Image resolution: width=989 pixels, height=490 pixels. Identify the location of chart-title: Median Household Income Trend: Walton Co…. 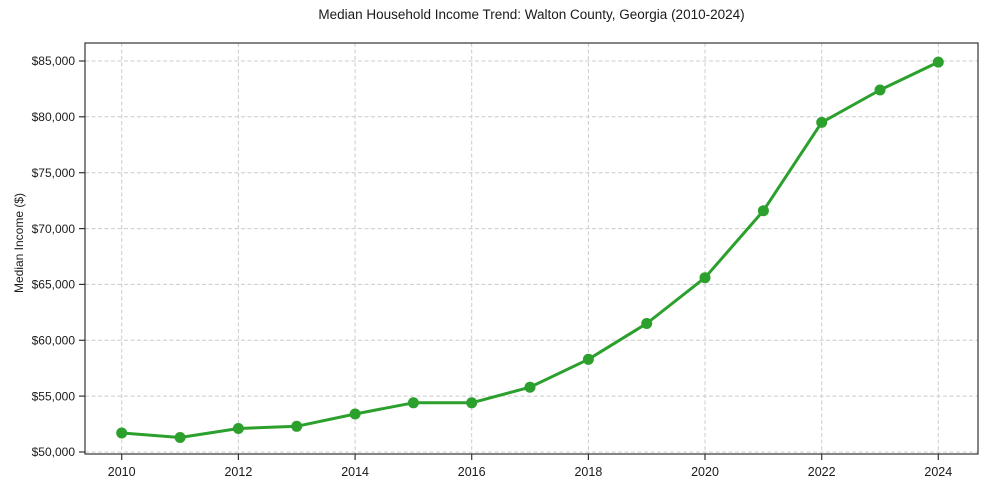
(531, 14).